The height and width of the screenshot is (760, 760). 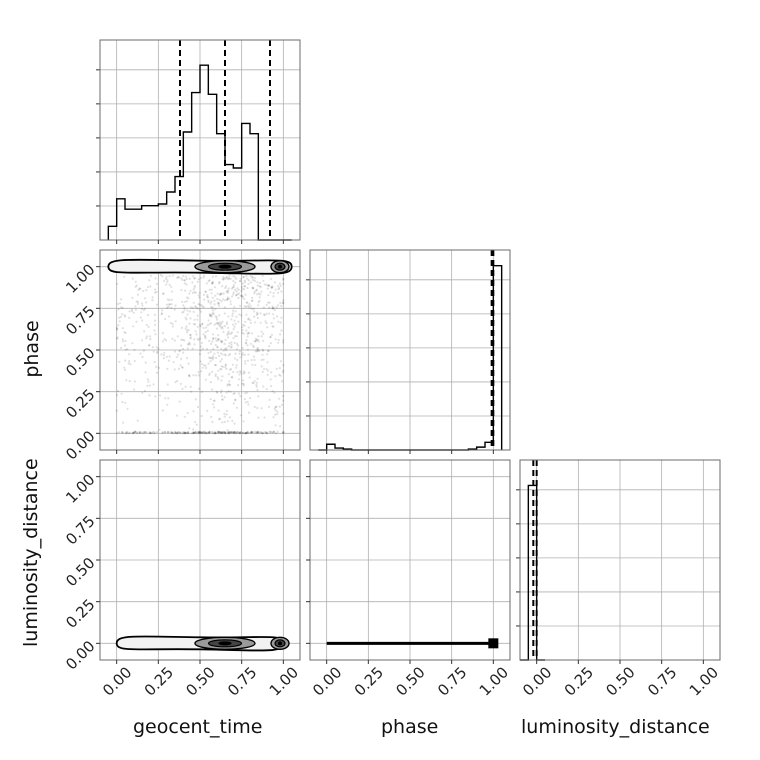 I want to click on ytick-label: 0.50, so click(x=80, y=572).